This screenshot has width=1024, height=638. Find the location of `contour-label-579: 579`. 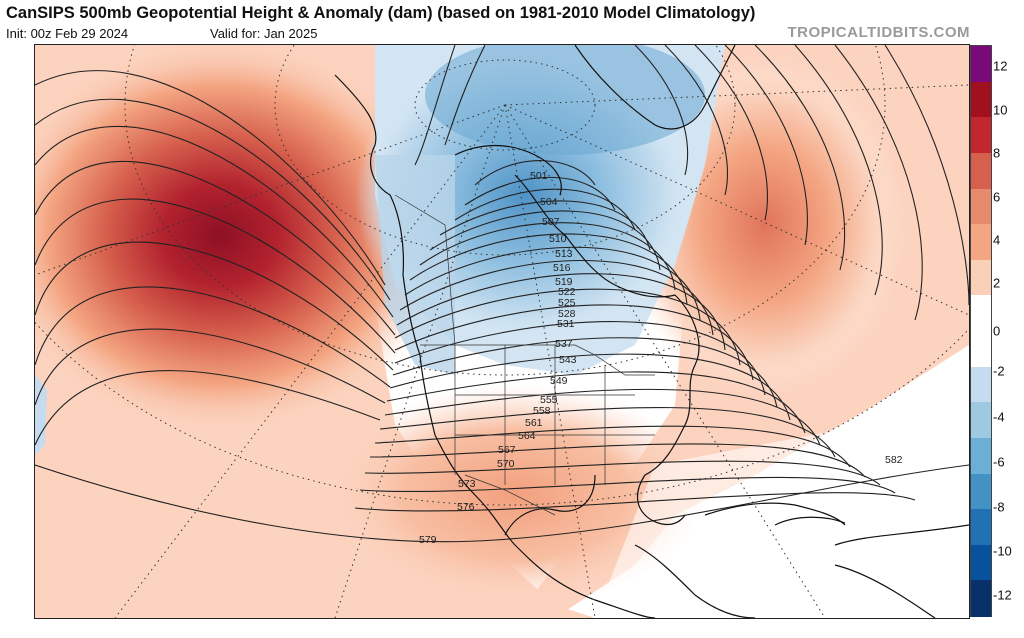

contour-label-579: 579 is located at coordinates (428, 540).